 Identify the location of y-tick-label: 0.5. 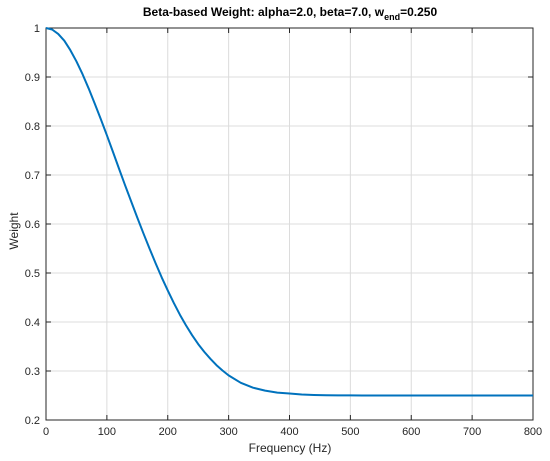
(32, 274).